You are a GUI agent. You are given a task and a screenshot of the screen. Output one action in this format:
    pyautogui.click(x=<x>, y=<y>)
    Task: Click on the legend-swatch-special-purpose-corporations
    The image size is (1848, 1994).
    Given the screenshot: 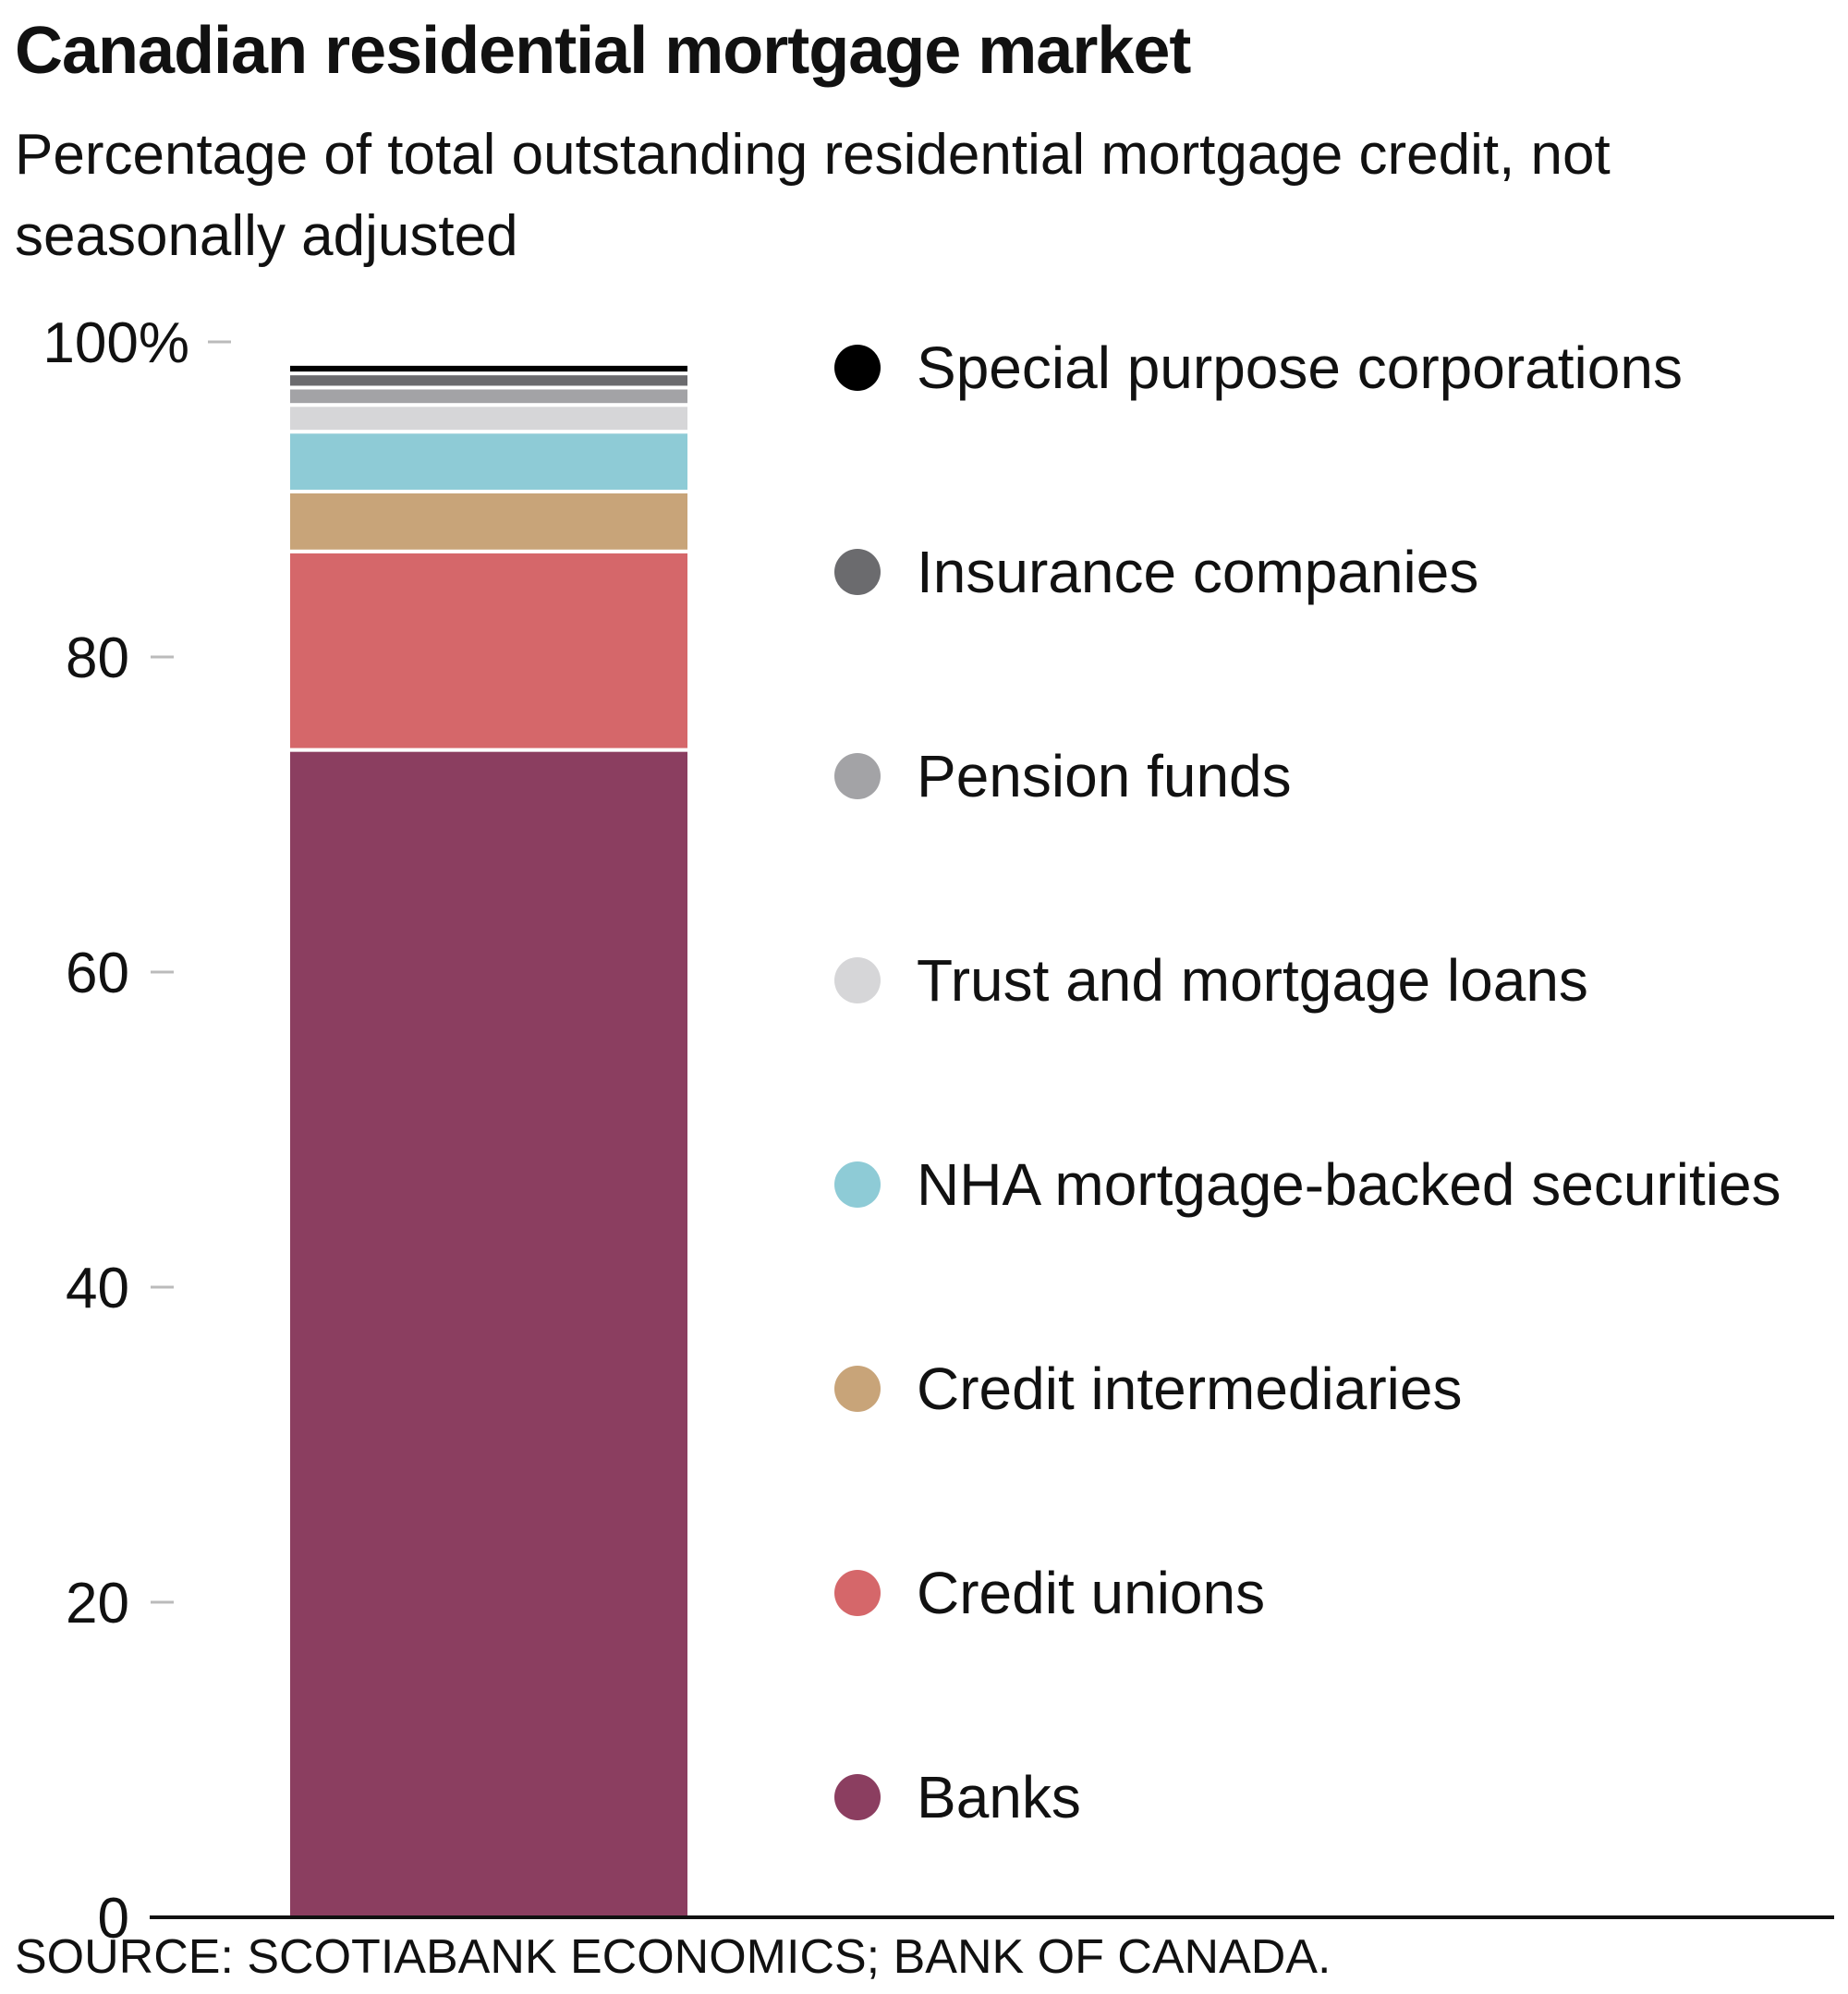 What is the action you would take?
    pyautogui.click(x=857, y=368)
    